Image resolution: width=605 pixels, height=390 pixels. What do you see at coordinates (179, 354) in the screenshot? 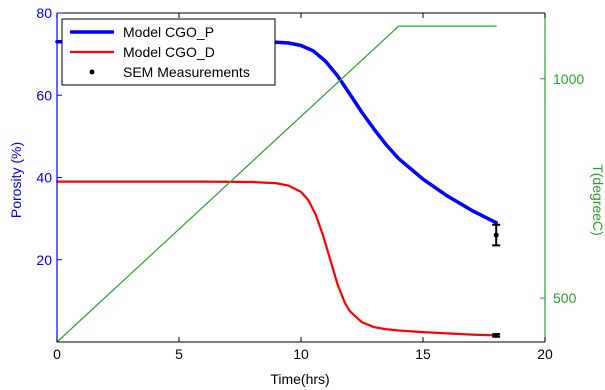
I see `x-tick-label-1: 5` at bounding box center [179, 354].